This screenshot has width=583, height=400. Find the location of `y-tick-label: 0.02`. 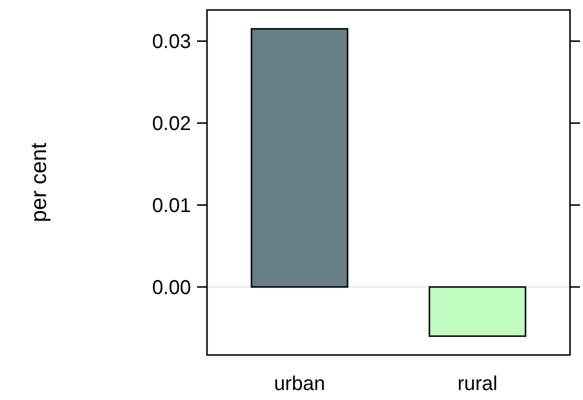

y-tick-label: 0.02 is located at coordinates (171, 124).